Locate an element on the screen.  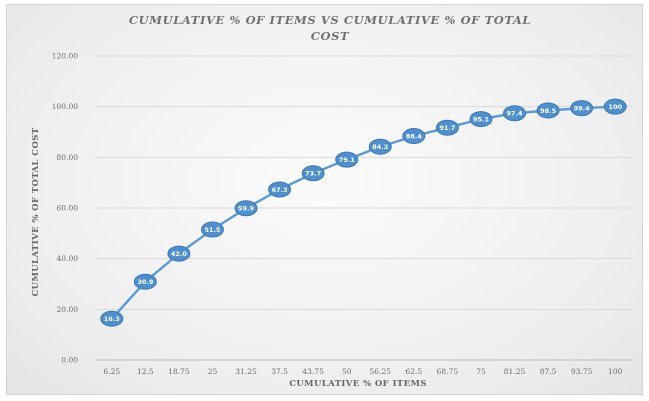
x-tick-label: 87.5 is located at coordinates (548, 371).